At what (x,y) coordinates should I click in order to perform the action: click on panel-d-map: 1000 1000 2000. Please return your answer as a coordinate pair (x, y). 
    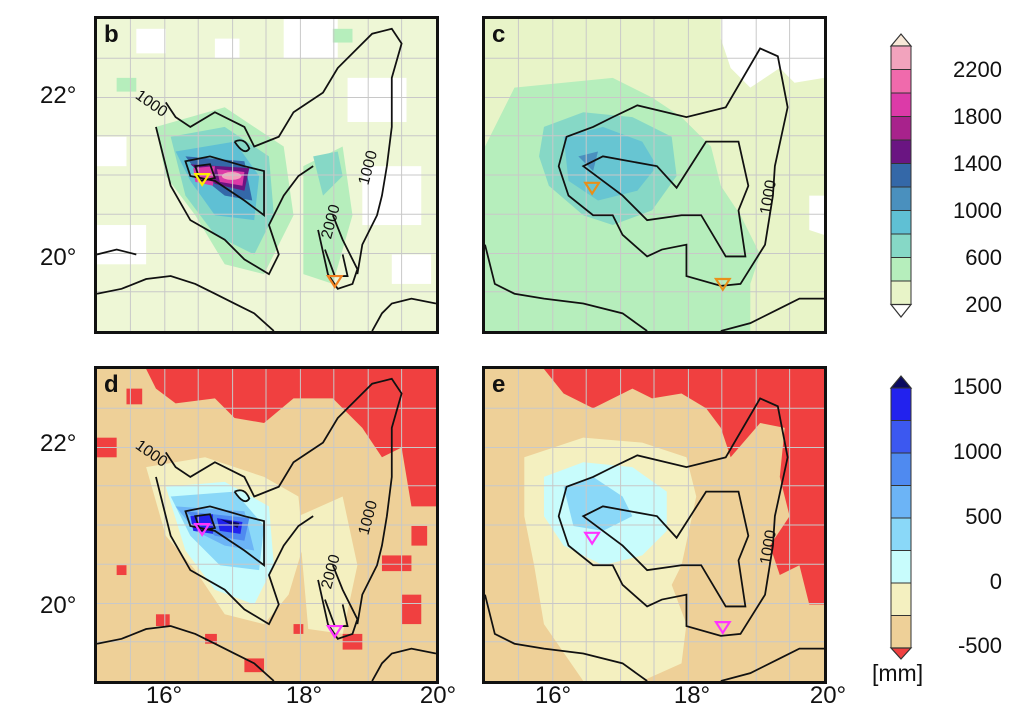
    Looking at the image, I should click on (266, 525).